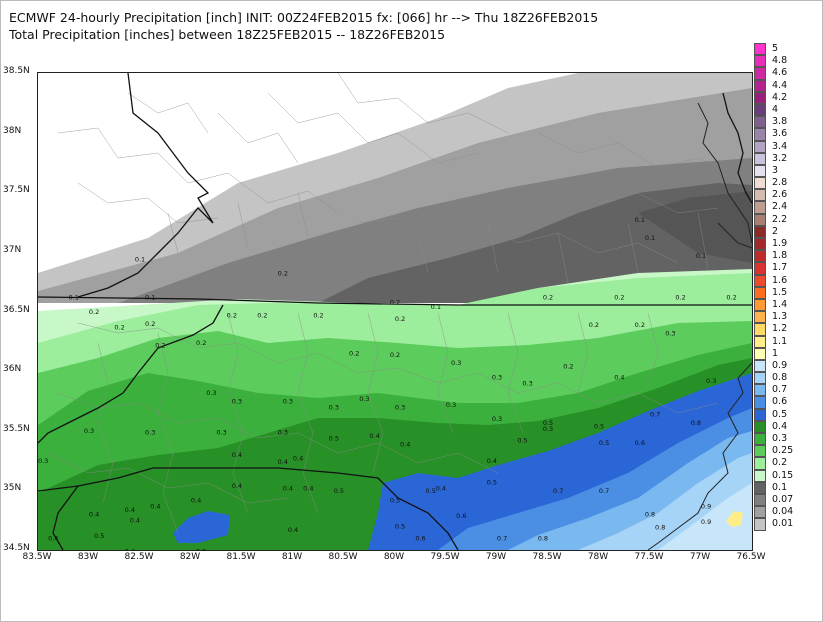  What do you see at coordinates (394, 557) in the screenshot?
I see `lon-label: 80W` at bounding box center [394, 557].